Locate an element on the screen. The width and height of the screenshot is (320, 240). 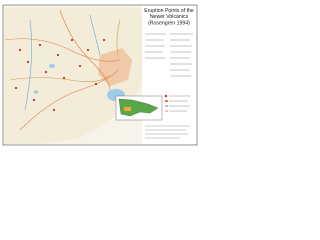
notes is located at coordinates (167, 132).